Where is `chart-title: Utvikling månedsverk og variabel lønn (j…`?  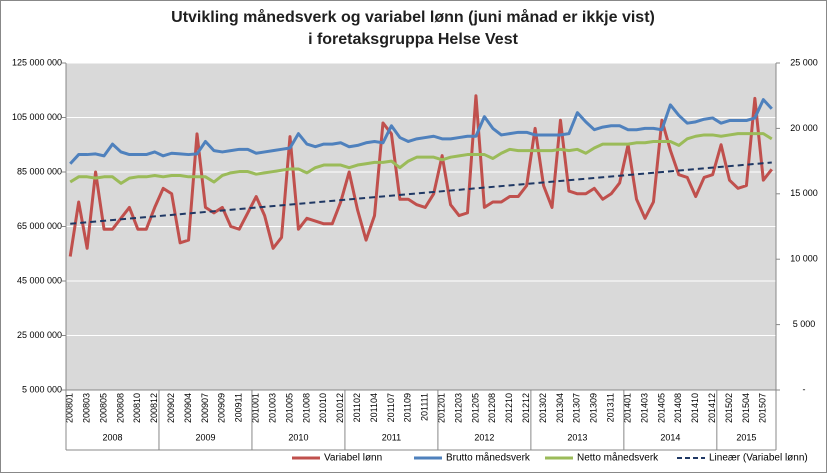
chart-title: Utvikling månedsverk og variabel lønn (j… is located at coordinates (413, 17).